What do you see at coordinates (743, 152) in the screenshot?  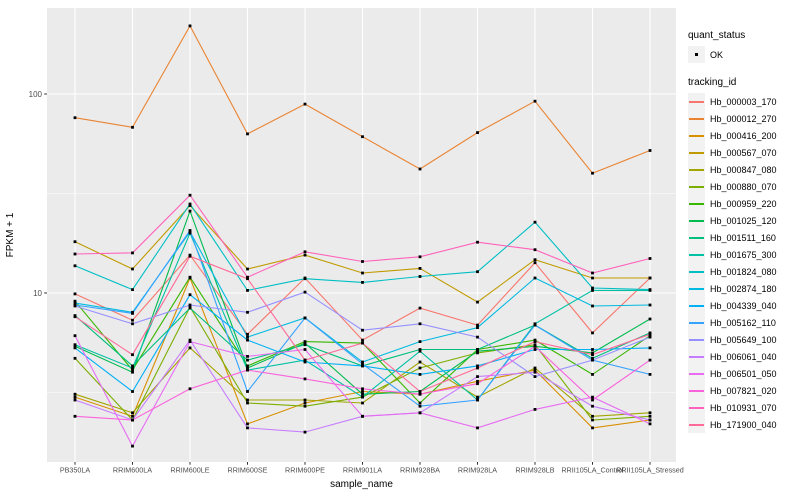 I see `legend-label: Hb_000567_070` at bounding box center [743, 152].